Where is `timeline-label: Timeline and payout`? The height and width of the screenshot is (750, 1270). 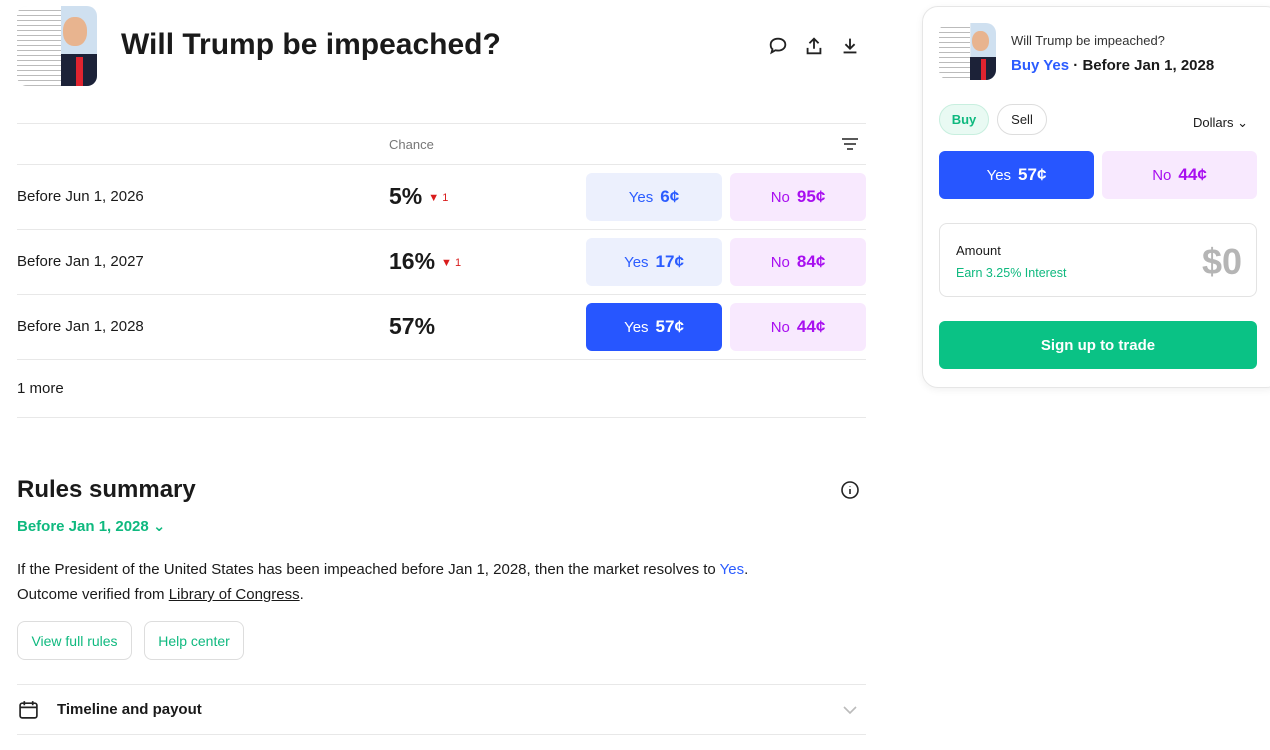
timeline-label: Timeline and payout is located at coordinates (129, 709).